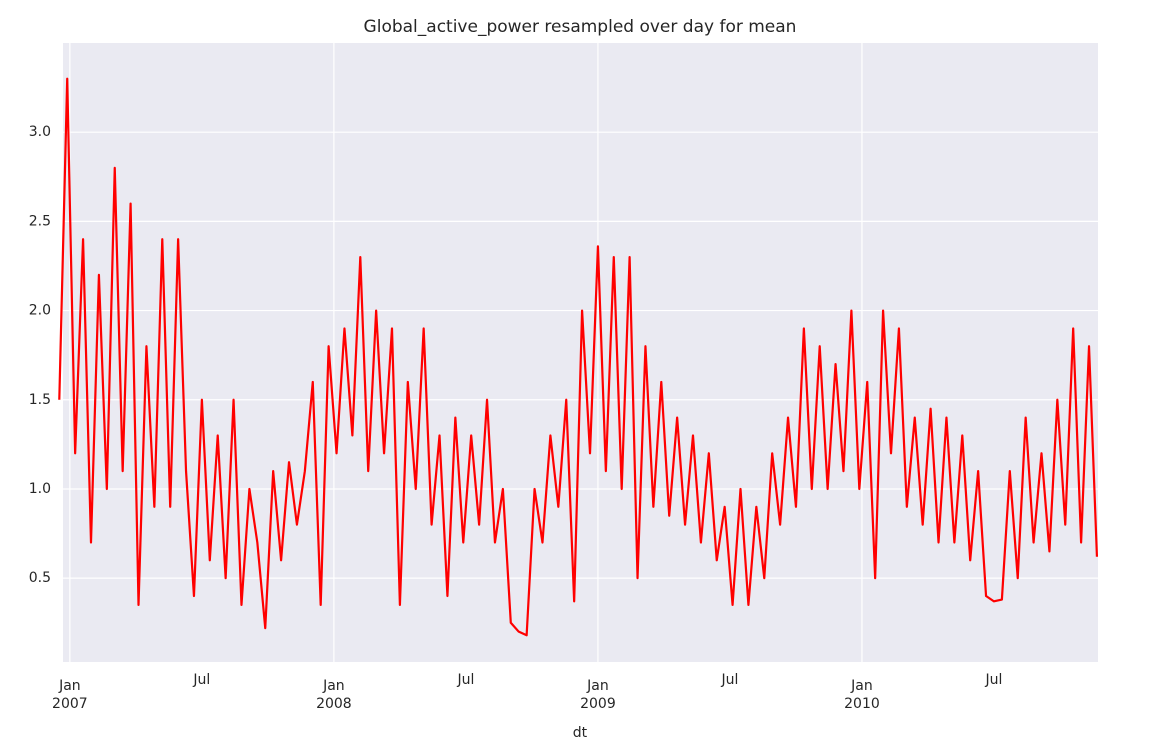  I want to click on x-tick-label: Jan 2008, so click(334, 695).